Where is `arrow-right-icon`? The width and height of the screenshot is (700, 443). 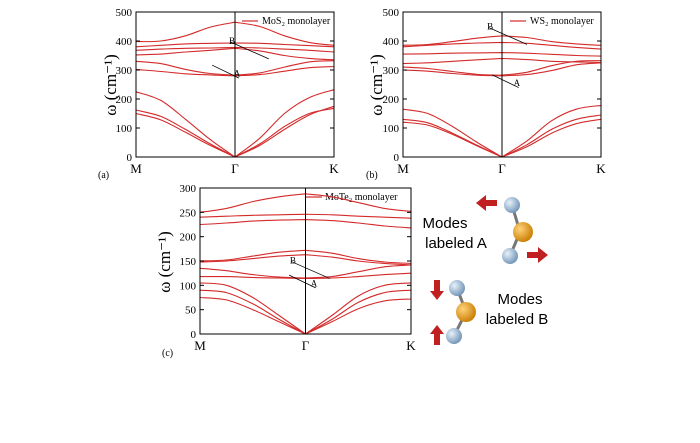 arrow-right-icon is located at coordinates (537, 255).